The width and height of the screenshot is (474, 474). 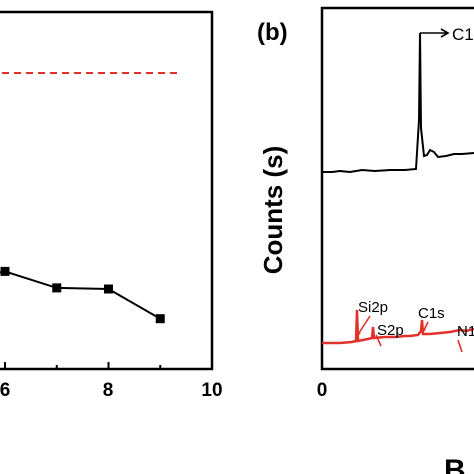 What do you see at coordinates (211, 390) in the screenshot?
I see `panel-a-tick-label: 10` at bounding box center [211, 390].